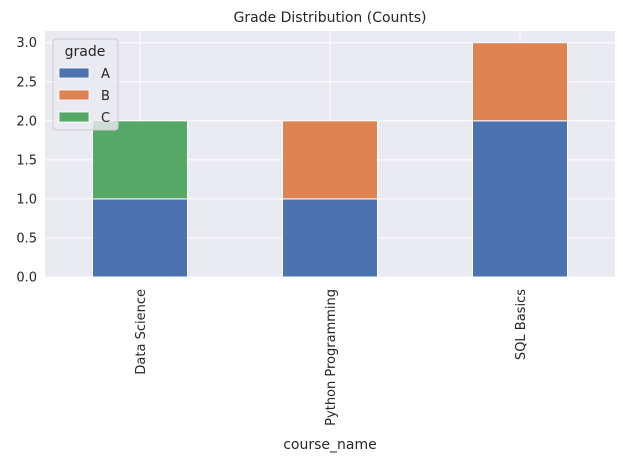 The image size is (623, 464). Describe the element at coordinates (26, 121) in the screenshot. I see `y-tick-label: 2.0` at that location.